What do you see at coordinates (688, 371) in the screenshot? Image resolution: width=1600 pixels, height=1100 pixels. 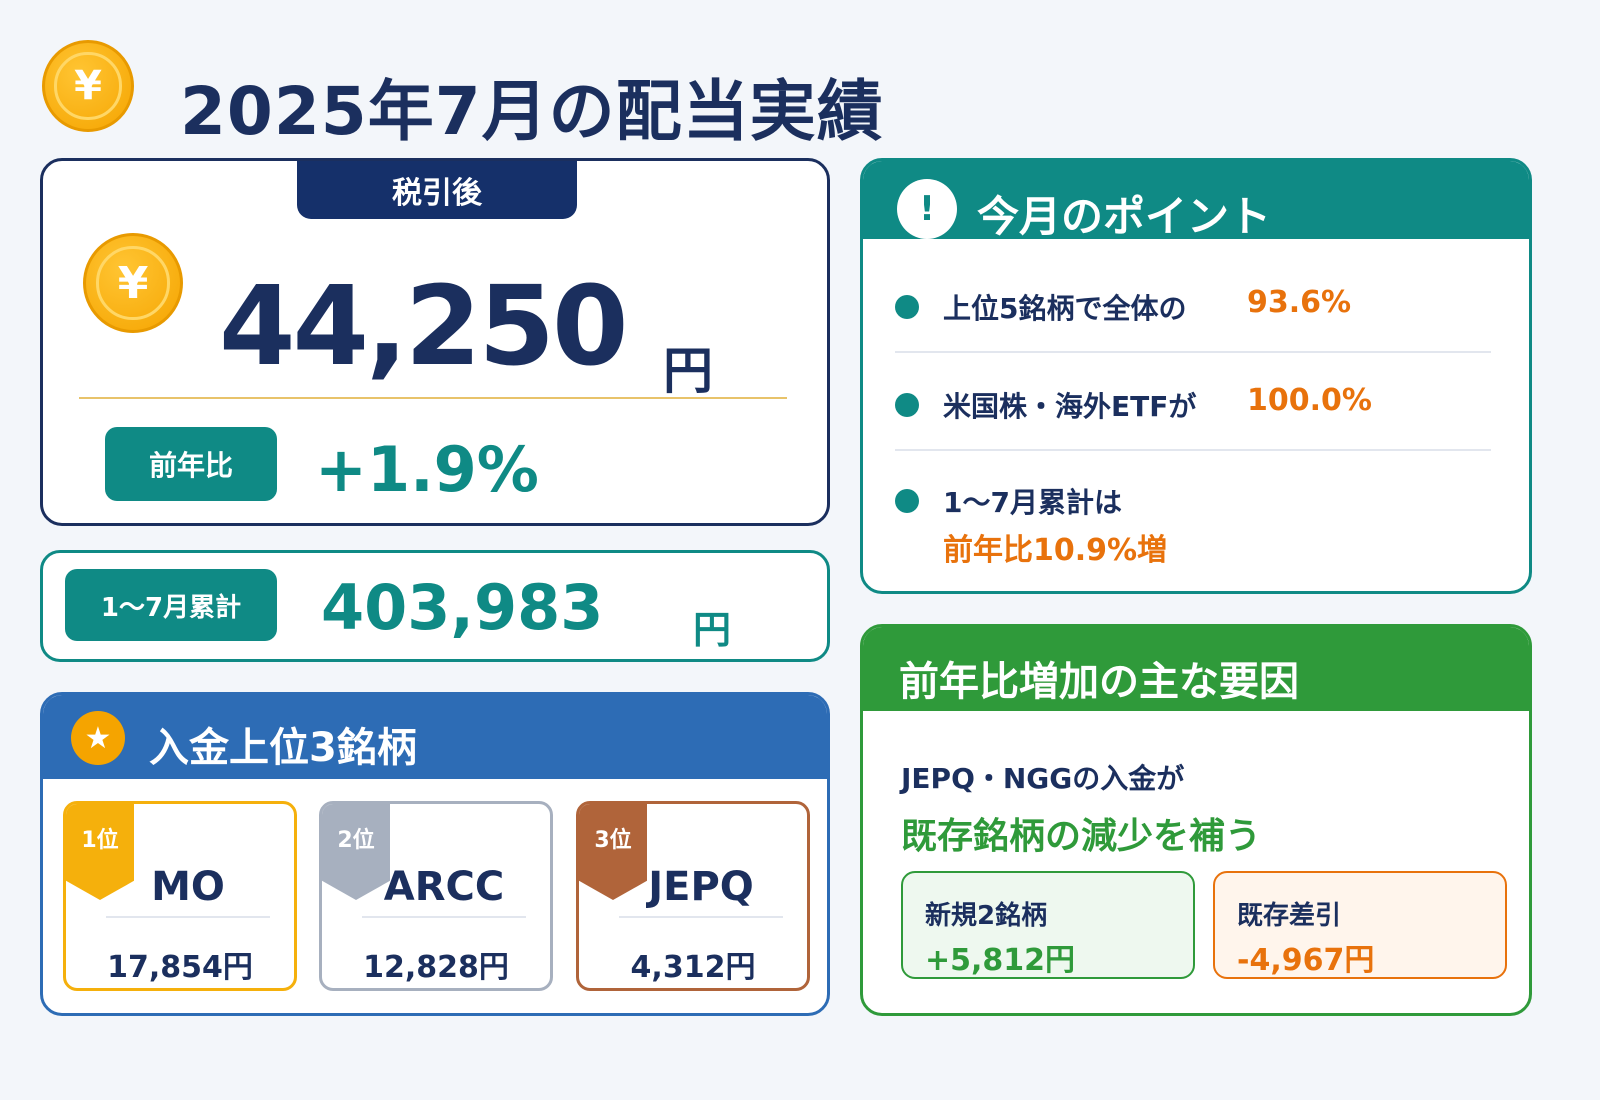 I see `total-amount-unit: 円` at bounding box center [688, 371].